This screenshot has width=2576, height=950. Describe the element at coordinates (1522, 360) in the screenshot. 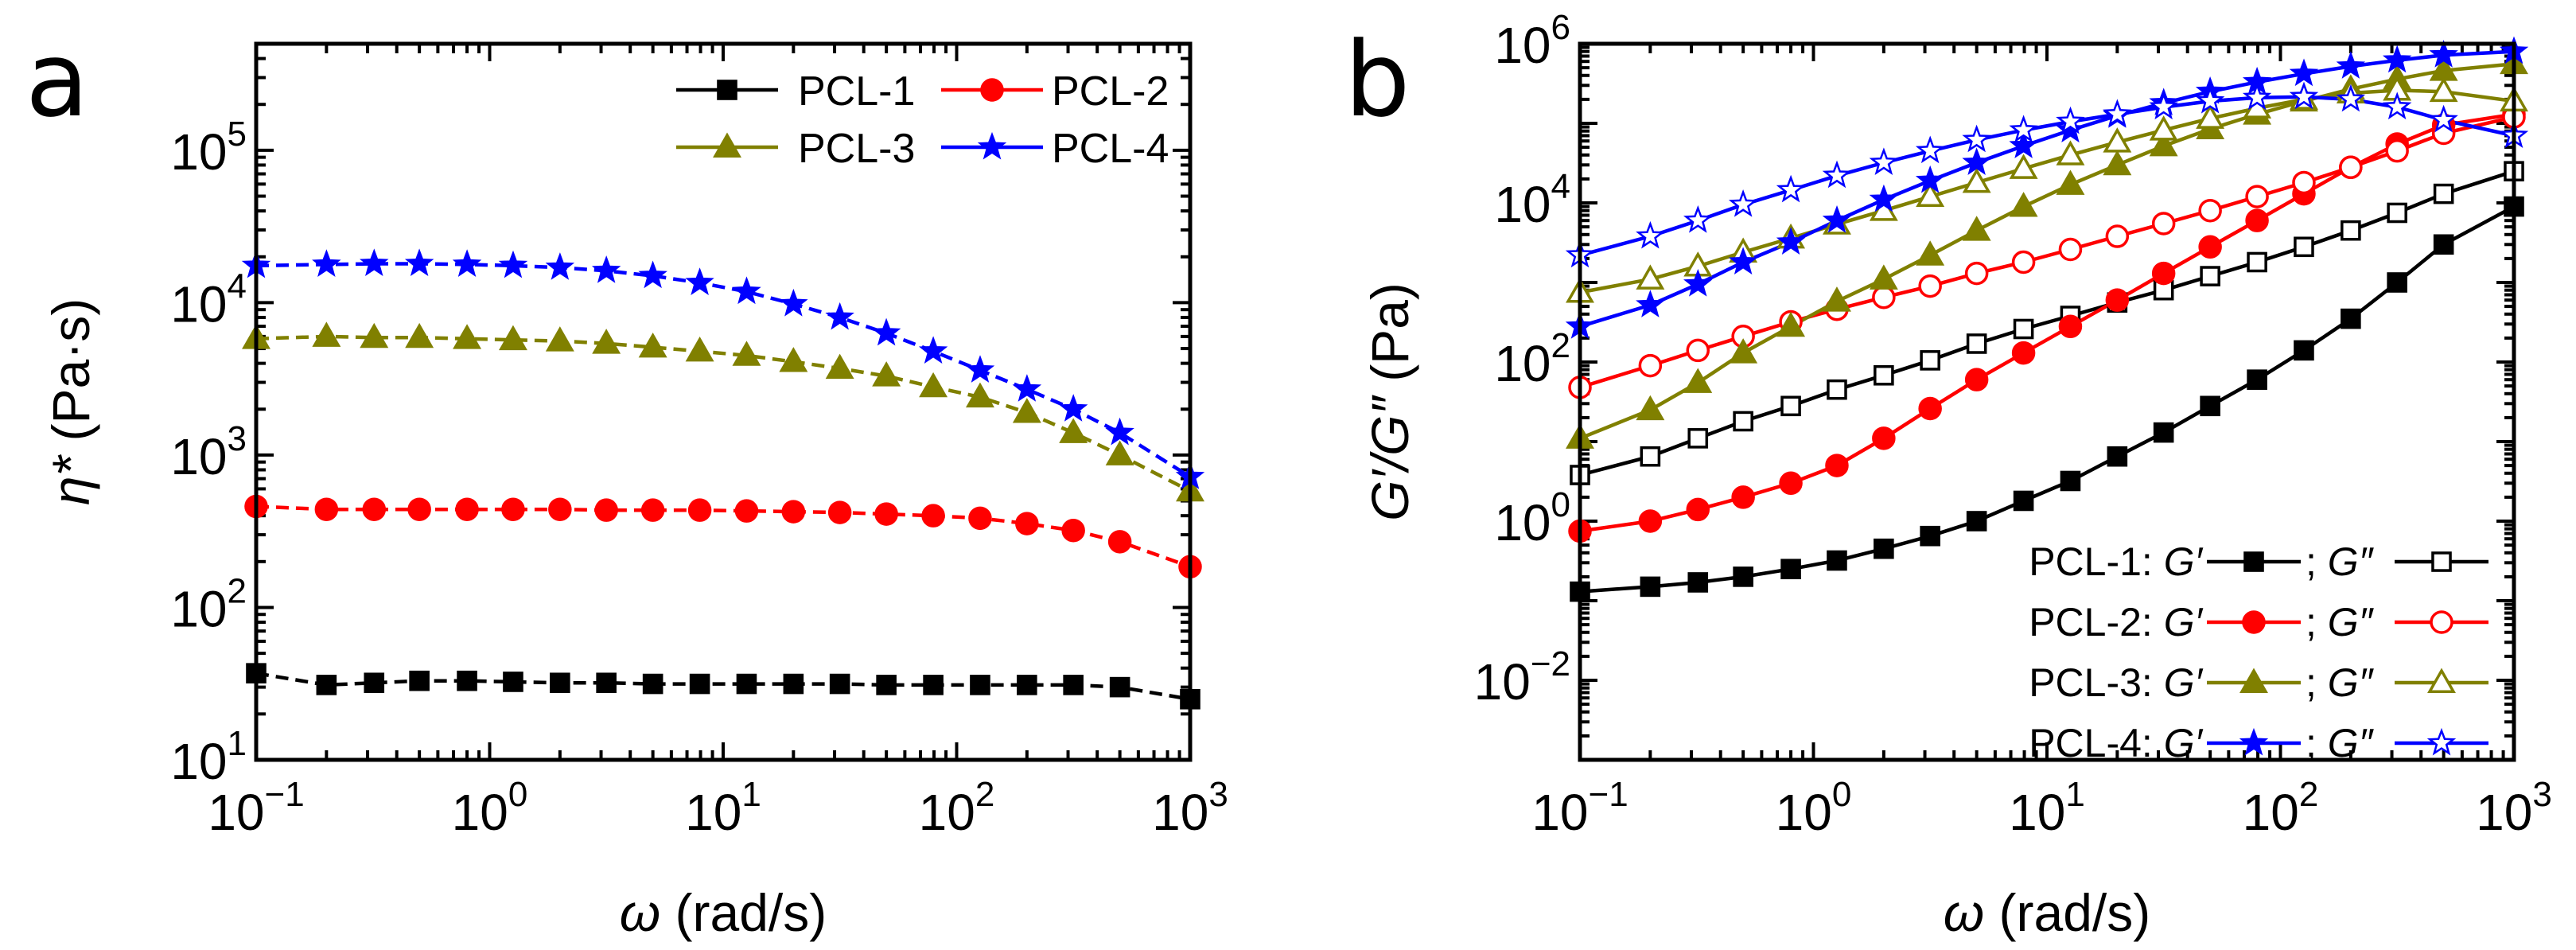

I see `panel-b-y-tick-labels: 10−2 100 102 104 106` at that location.